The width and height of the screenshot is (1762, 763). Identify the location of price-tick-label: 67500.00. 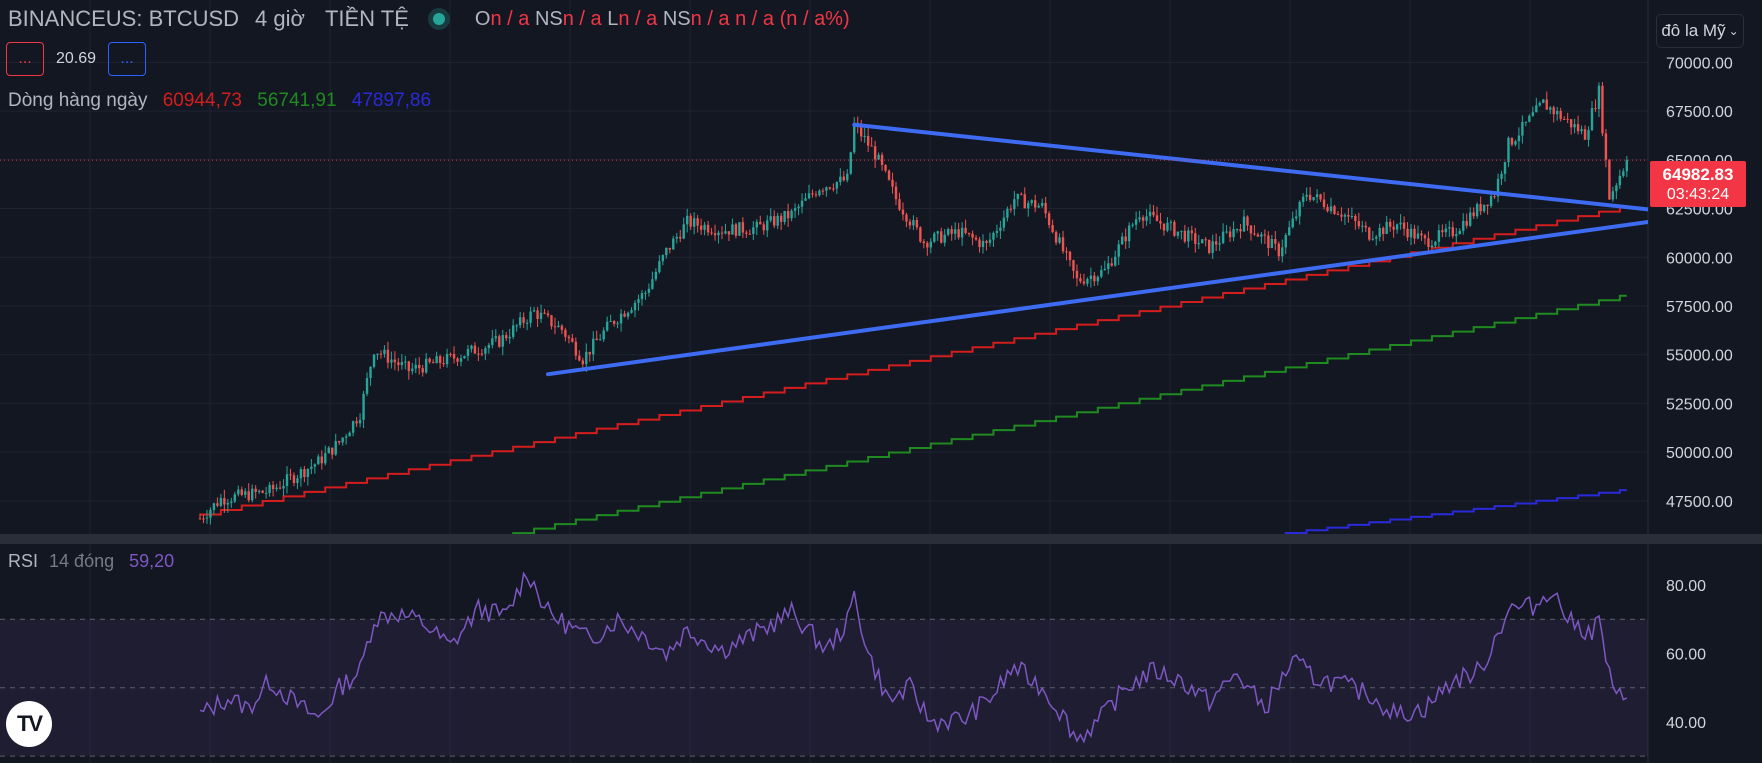
(1699, 112).